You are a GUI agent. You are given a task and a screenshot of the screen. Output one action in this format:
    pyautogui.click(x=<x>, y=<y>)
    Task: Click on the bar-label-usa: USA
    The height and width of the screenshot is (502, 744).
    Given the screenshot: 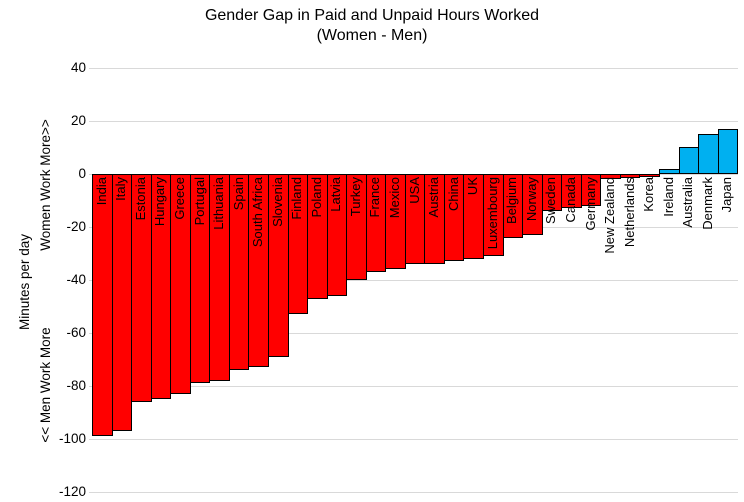 What is the action you would take?
    pyautogui.click(x=414, y=190)
    